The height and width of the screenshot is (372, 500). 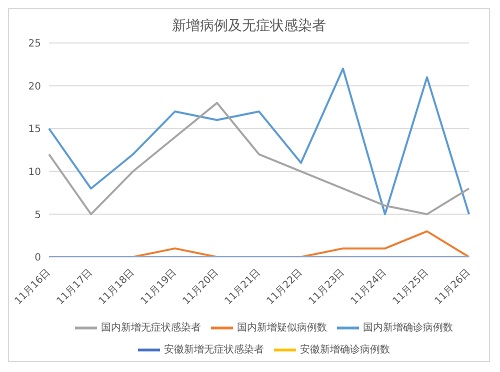 I want to click on x-tick-label: 11月18日, so click(x=116, y=287).